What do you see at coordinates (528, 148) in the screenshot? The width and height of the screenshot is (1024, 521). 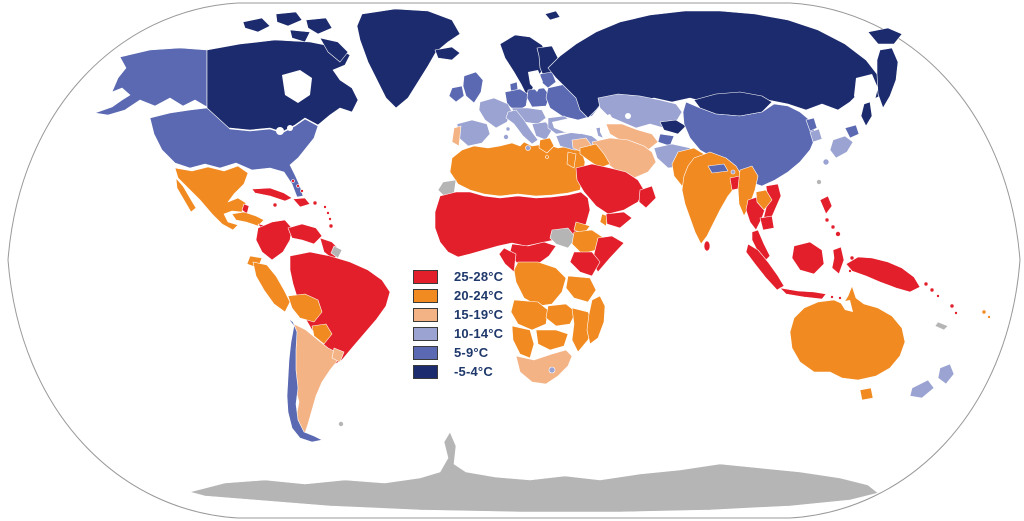 I see `region-sicily` at bounding box center [528, 148].